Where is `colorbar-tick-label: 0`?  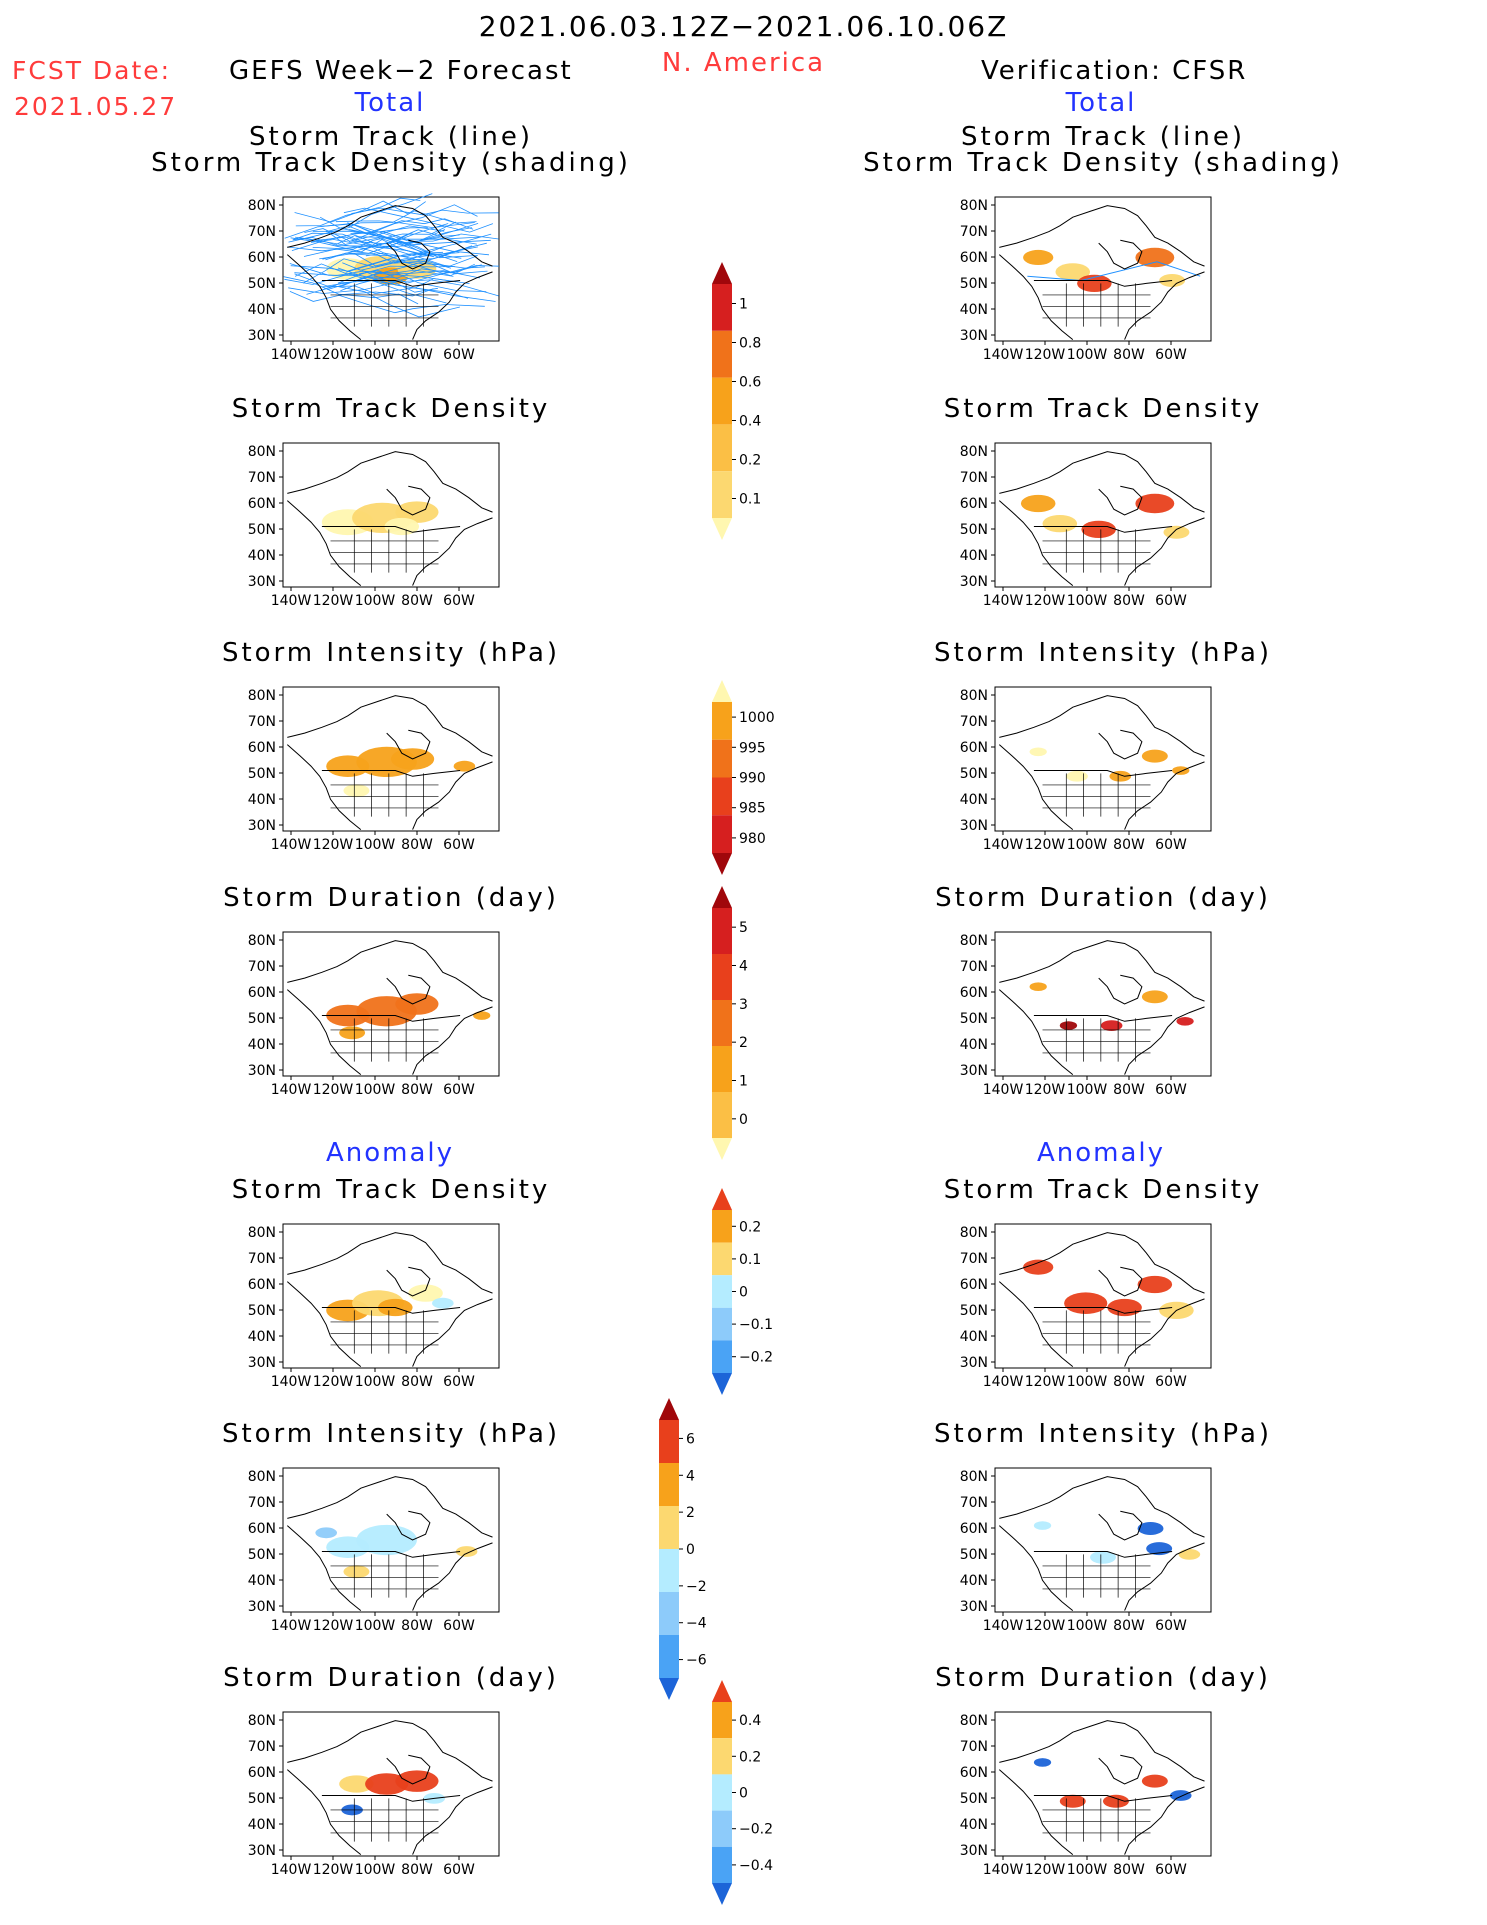 colorbar-tick-label: 0 is located at coordinates (743, 1794).